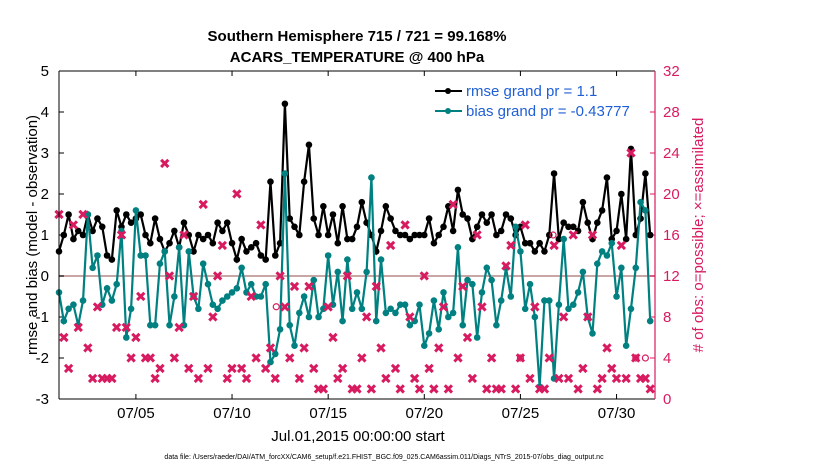  Describe the element at coordinates (45, 194) in the screenshot. I see `y-left-tick-label: 2` at that location.